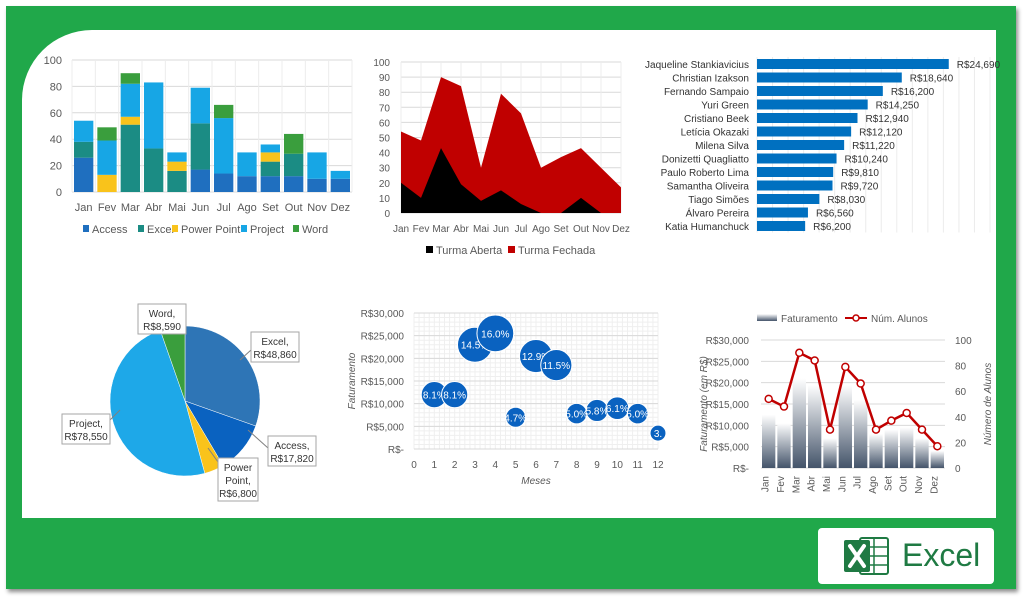 The image size is (1024, 598). Describe the element at coordinates (913, 92) in the screenshot. I see `data-label: R$16,200` at that location.